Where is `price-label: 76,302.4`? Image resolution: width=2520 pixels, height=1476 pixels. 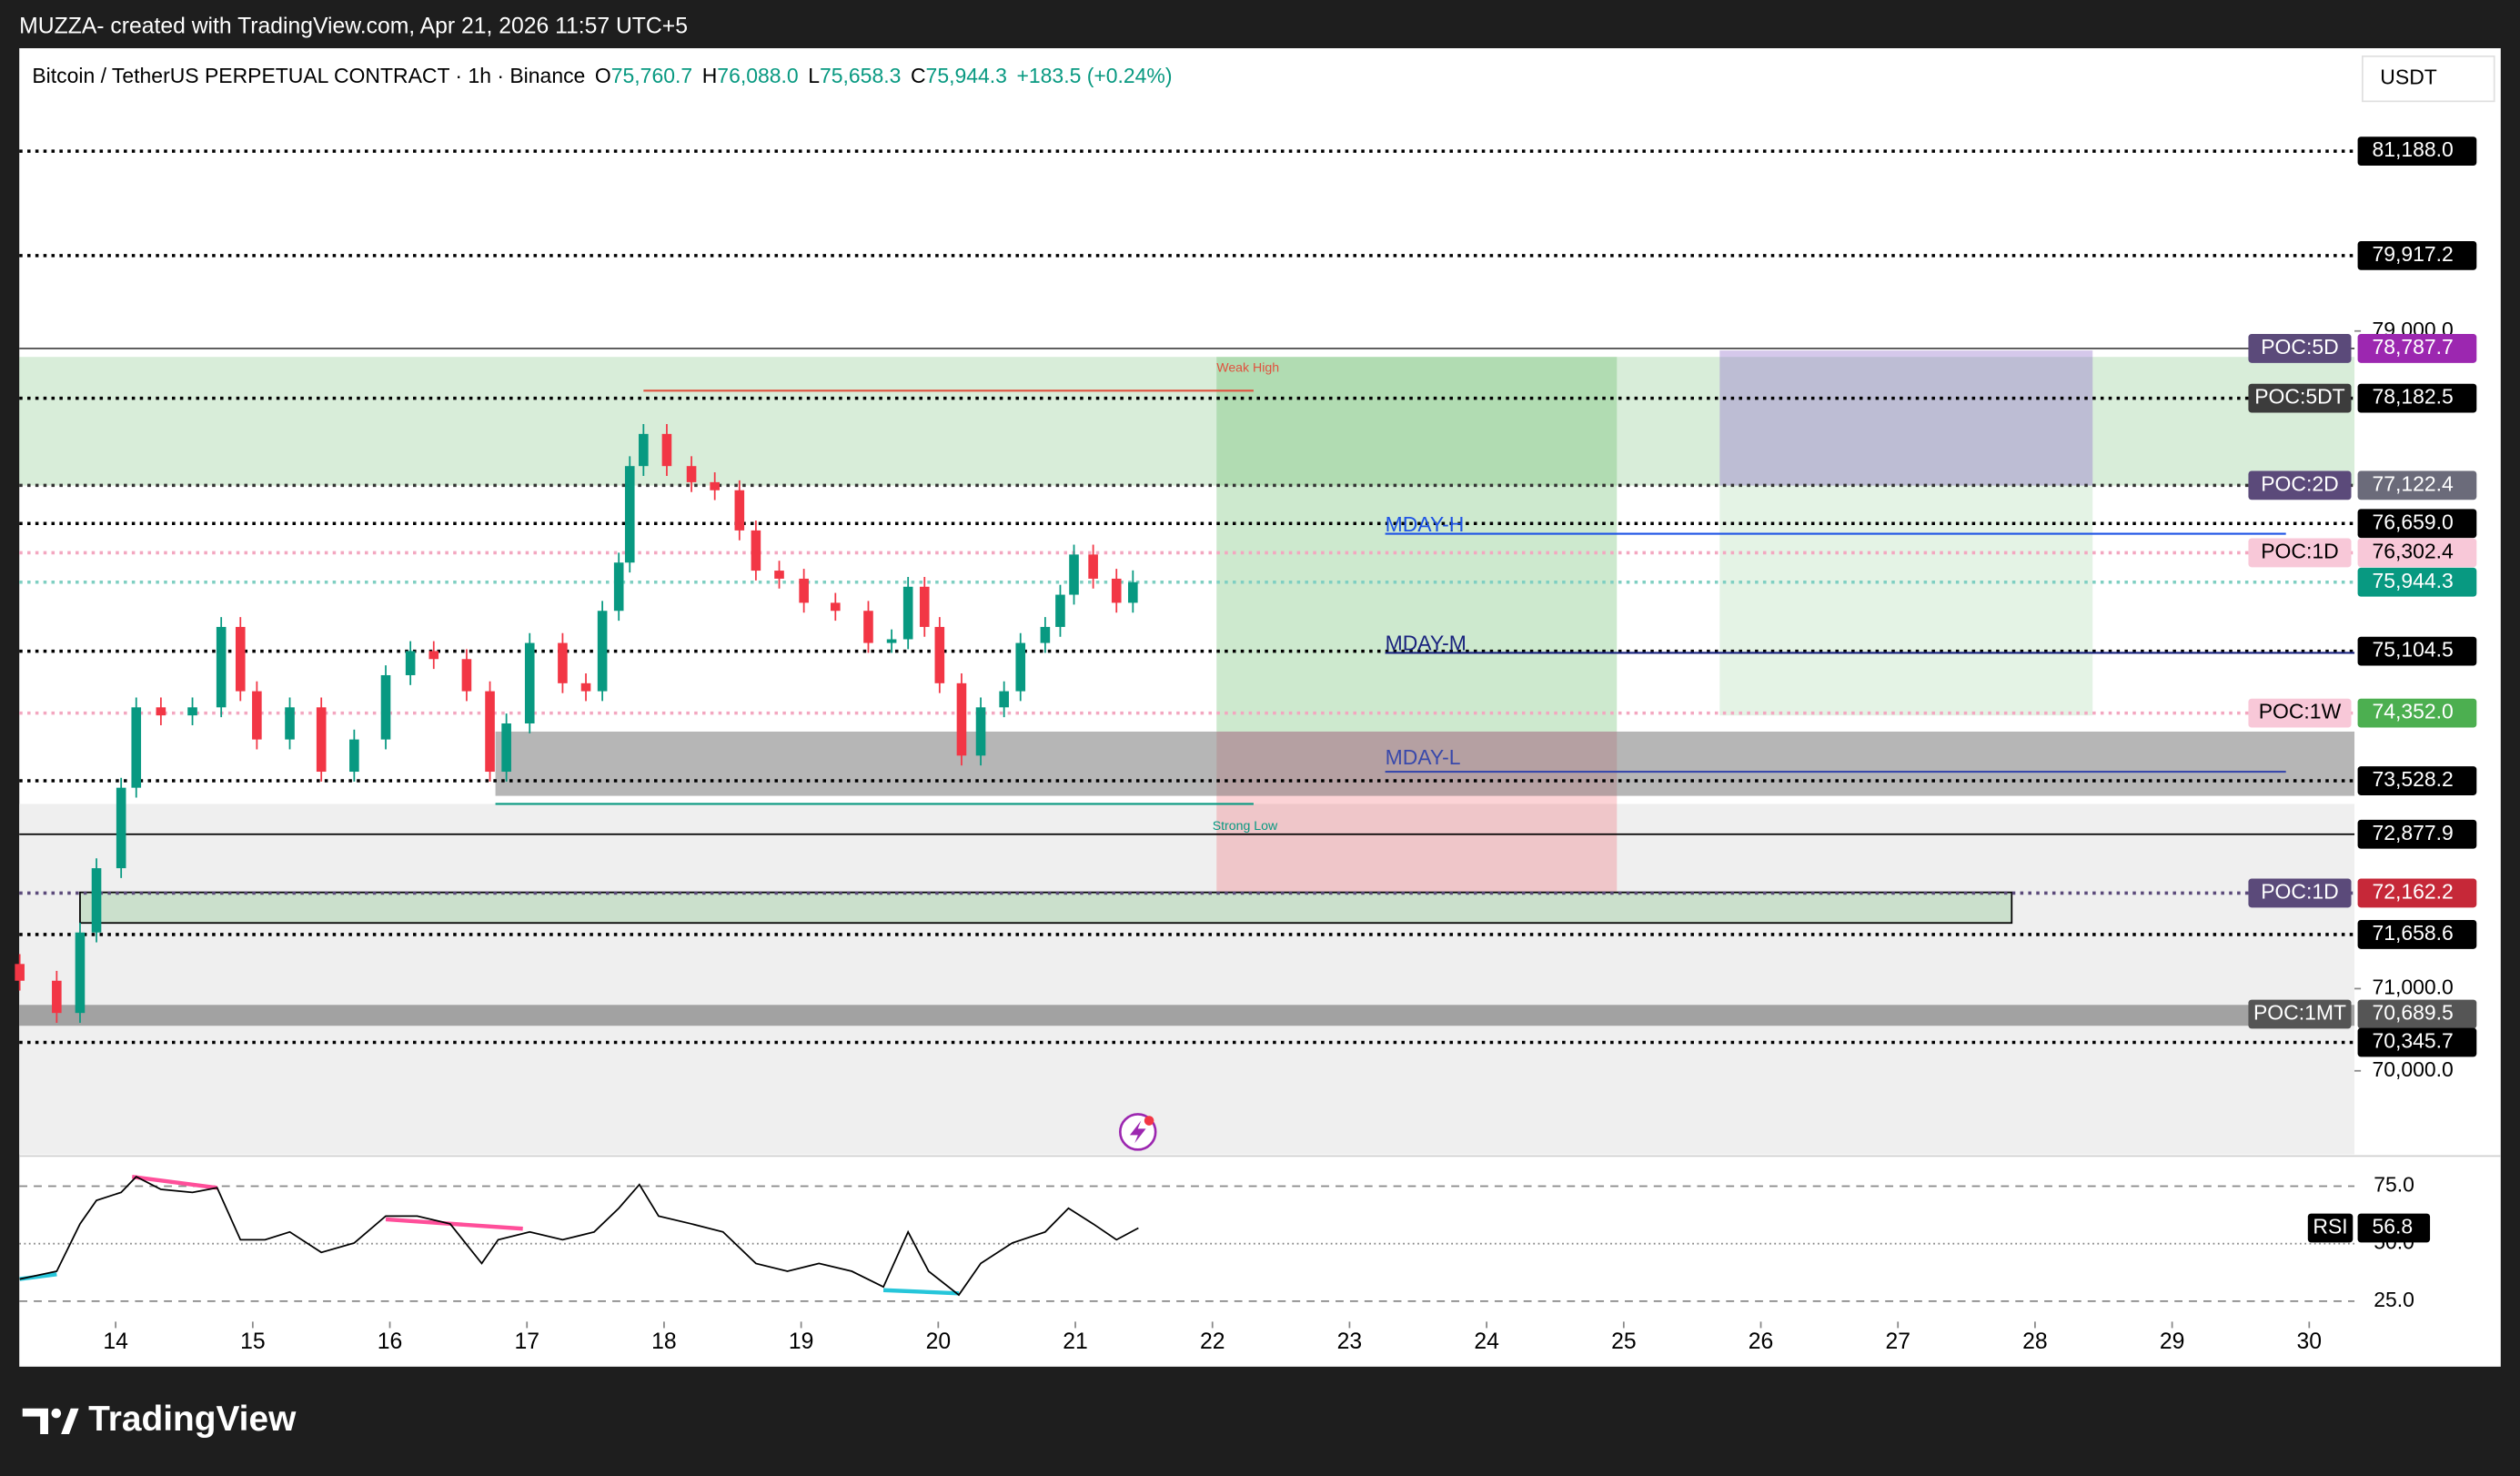 price-label: 76,302.4 is located at coordinates (2413, 550).